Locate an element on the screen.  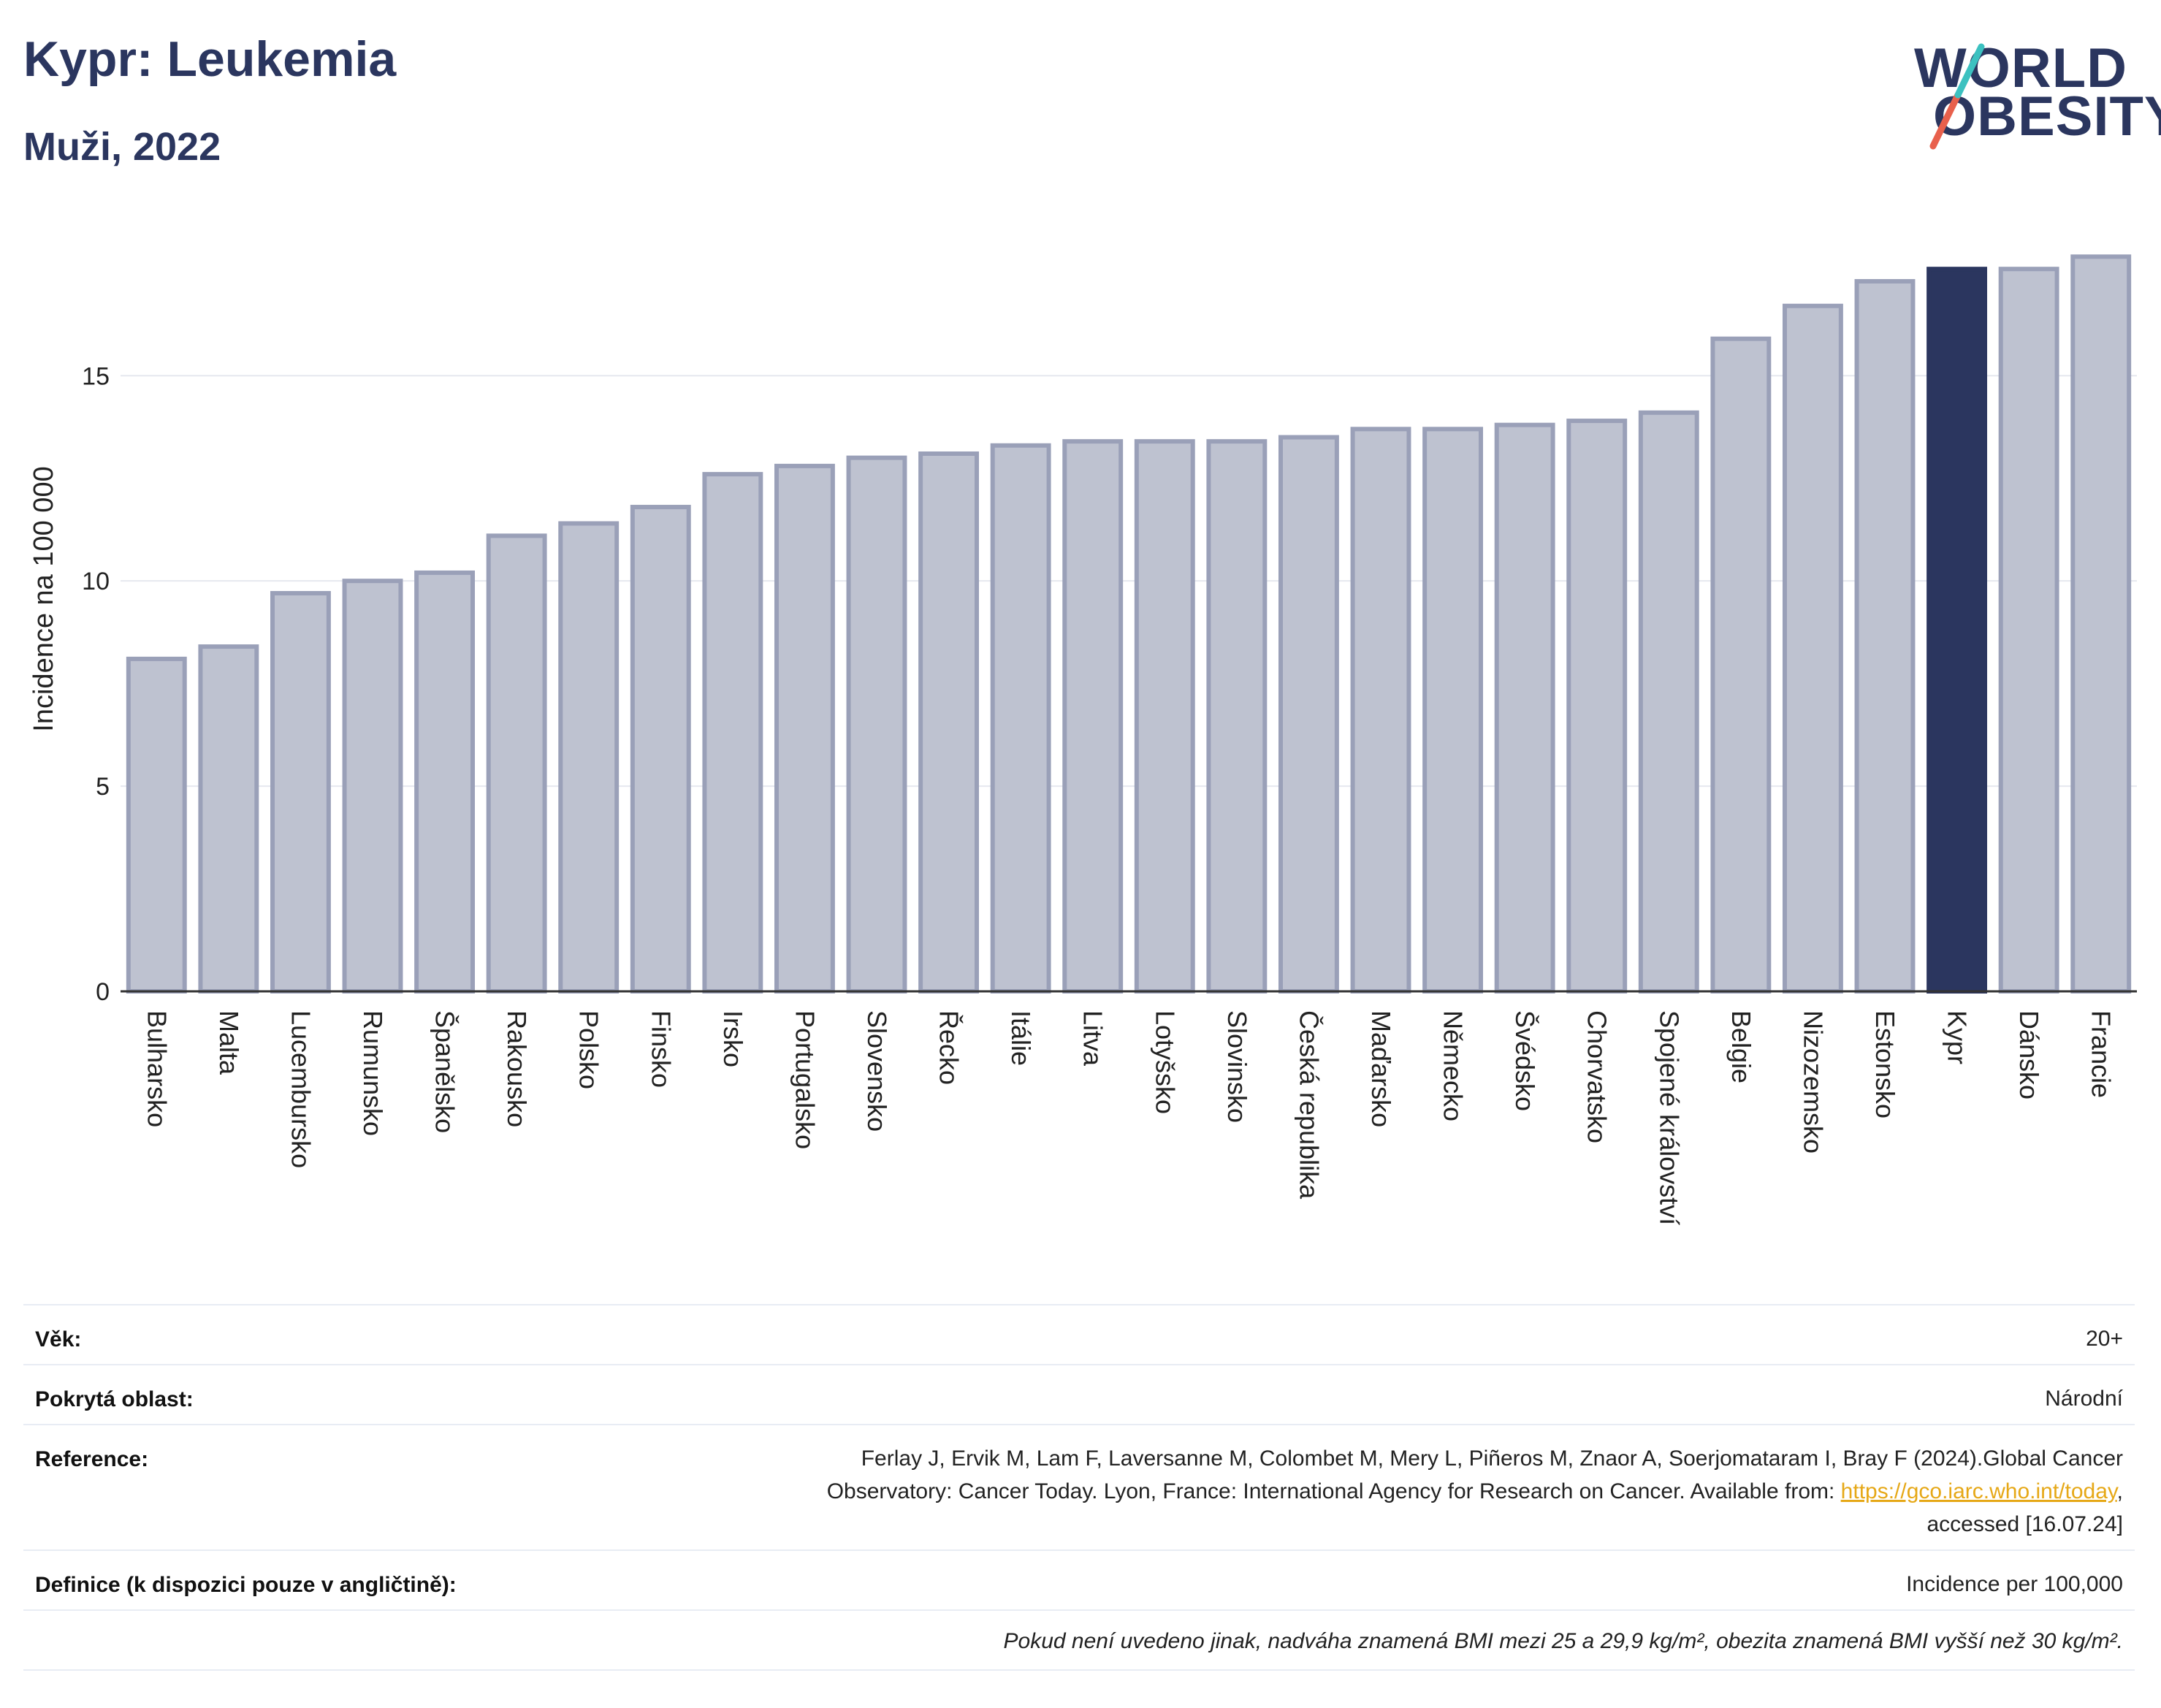
page-subtitle: Muži, 2022 is located at coordinates (122, 147).